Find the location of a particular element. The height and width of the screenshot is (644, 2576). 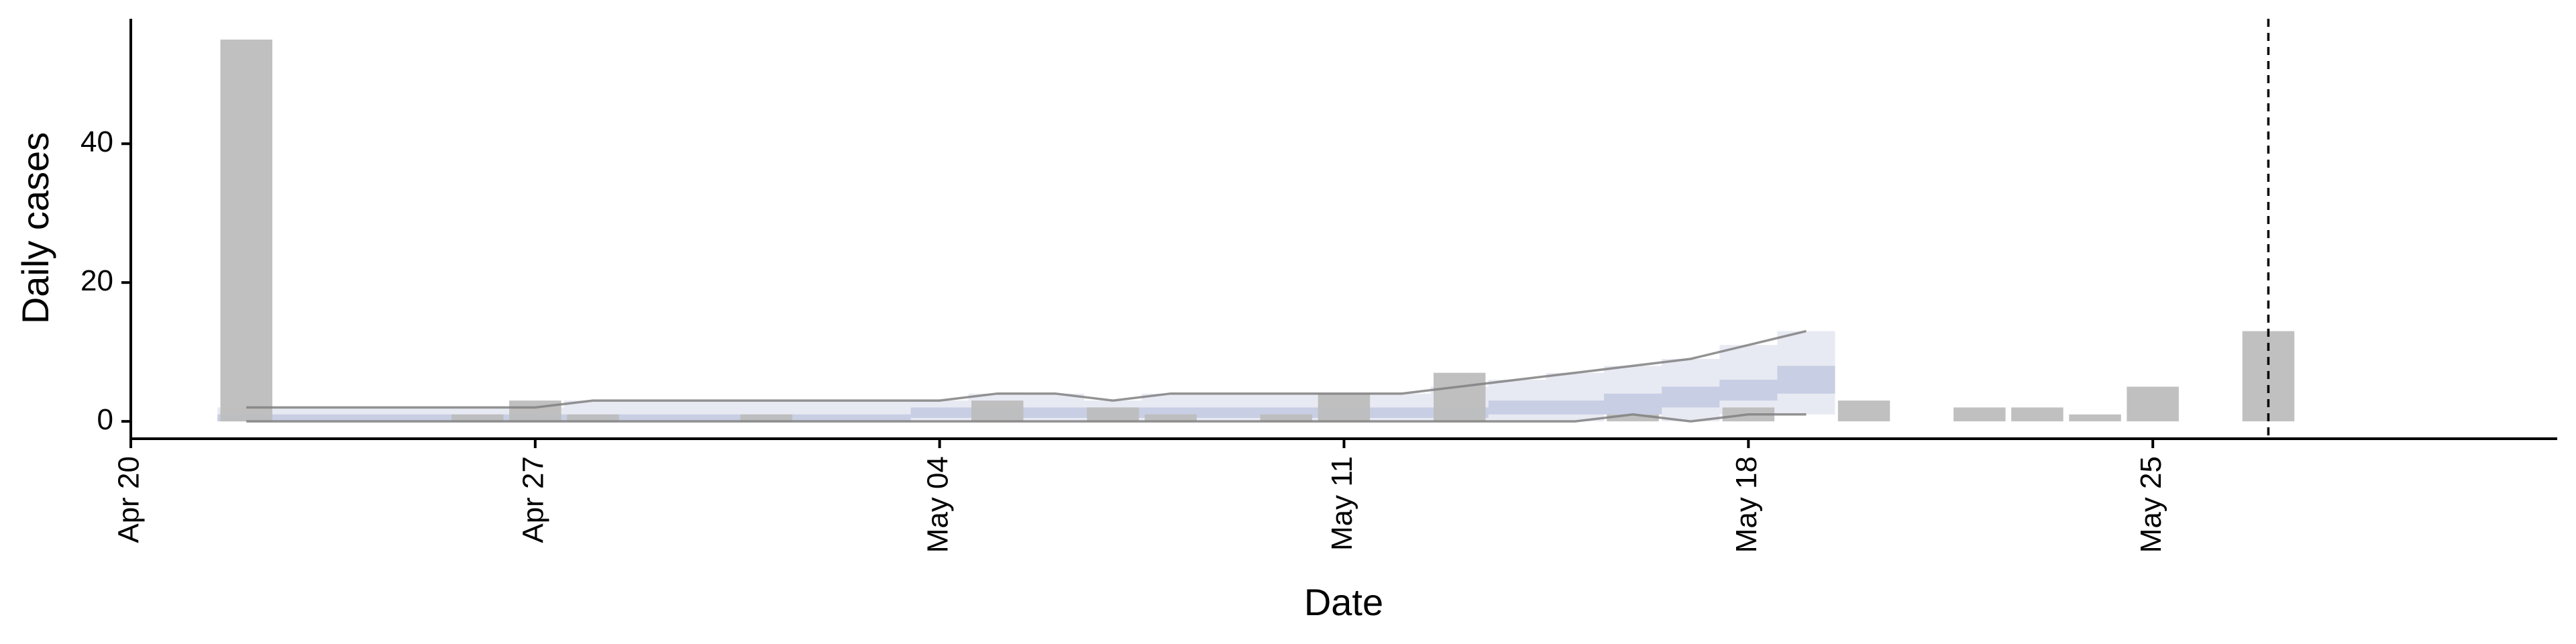

x-tick-label: May 25 is located at coordinates (2151, 504).